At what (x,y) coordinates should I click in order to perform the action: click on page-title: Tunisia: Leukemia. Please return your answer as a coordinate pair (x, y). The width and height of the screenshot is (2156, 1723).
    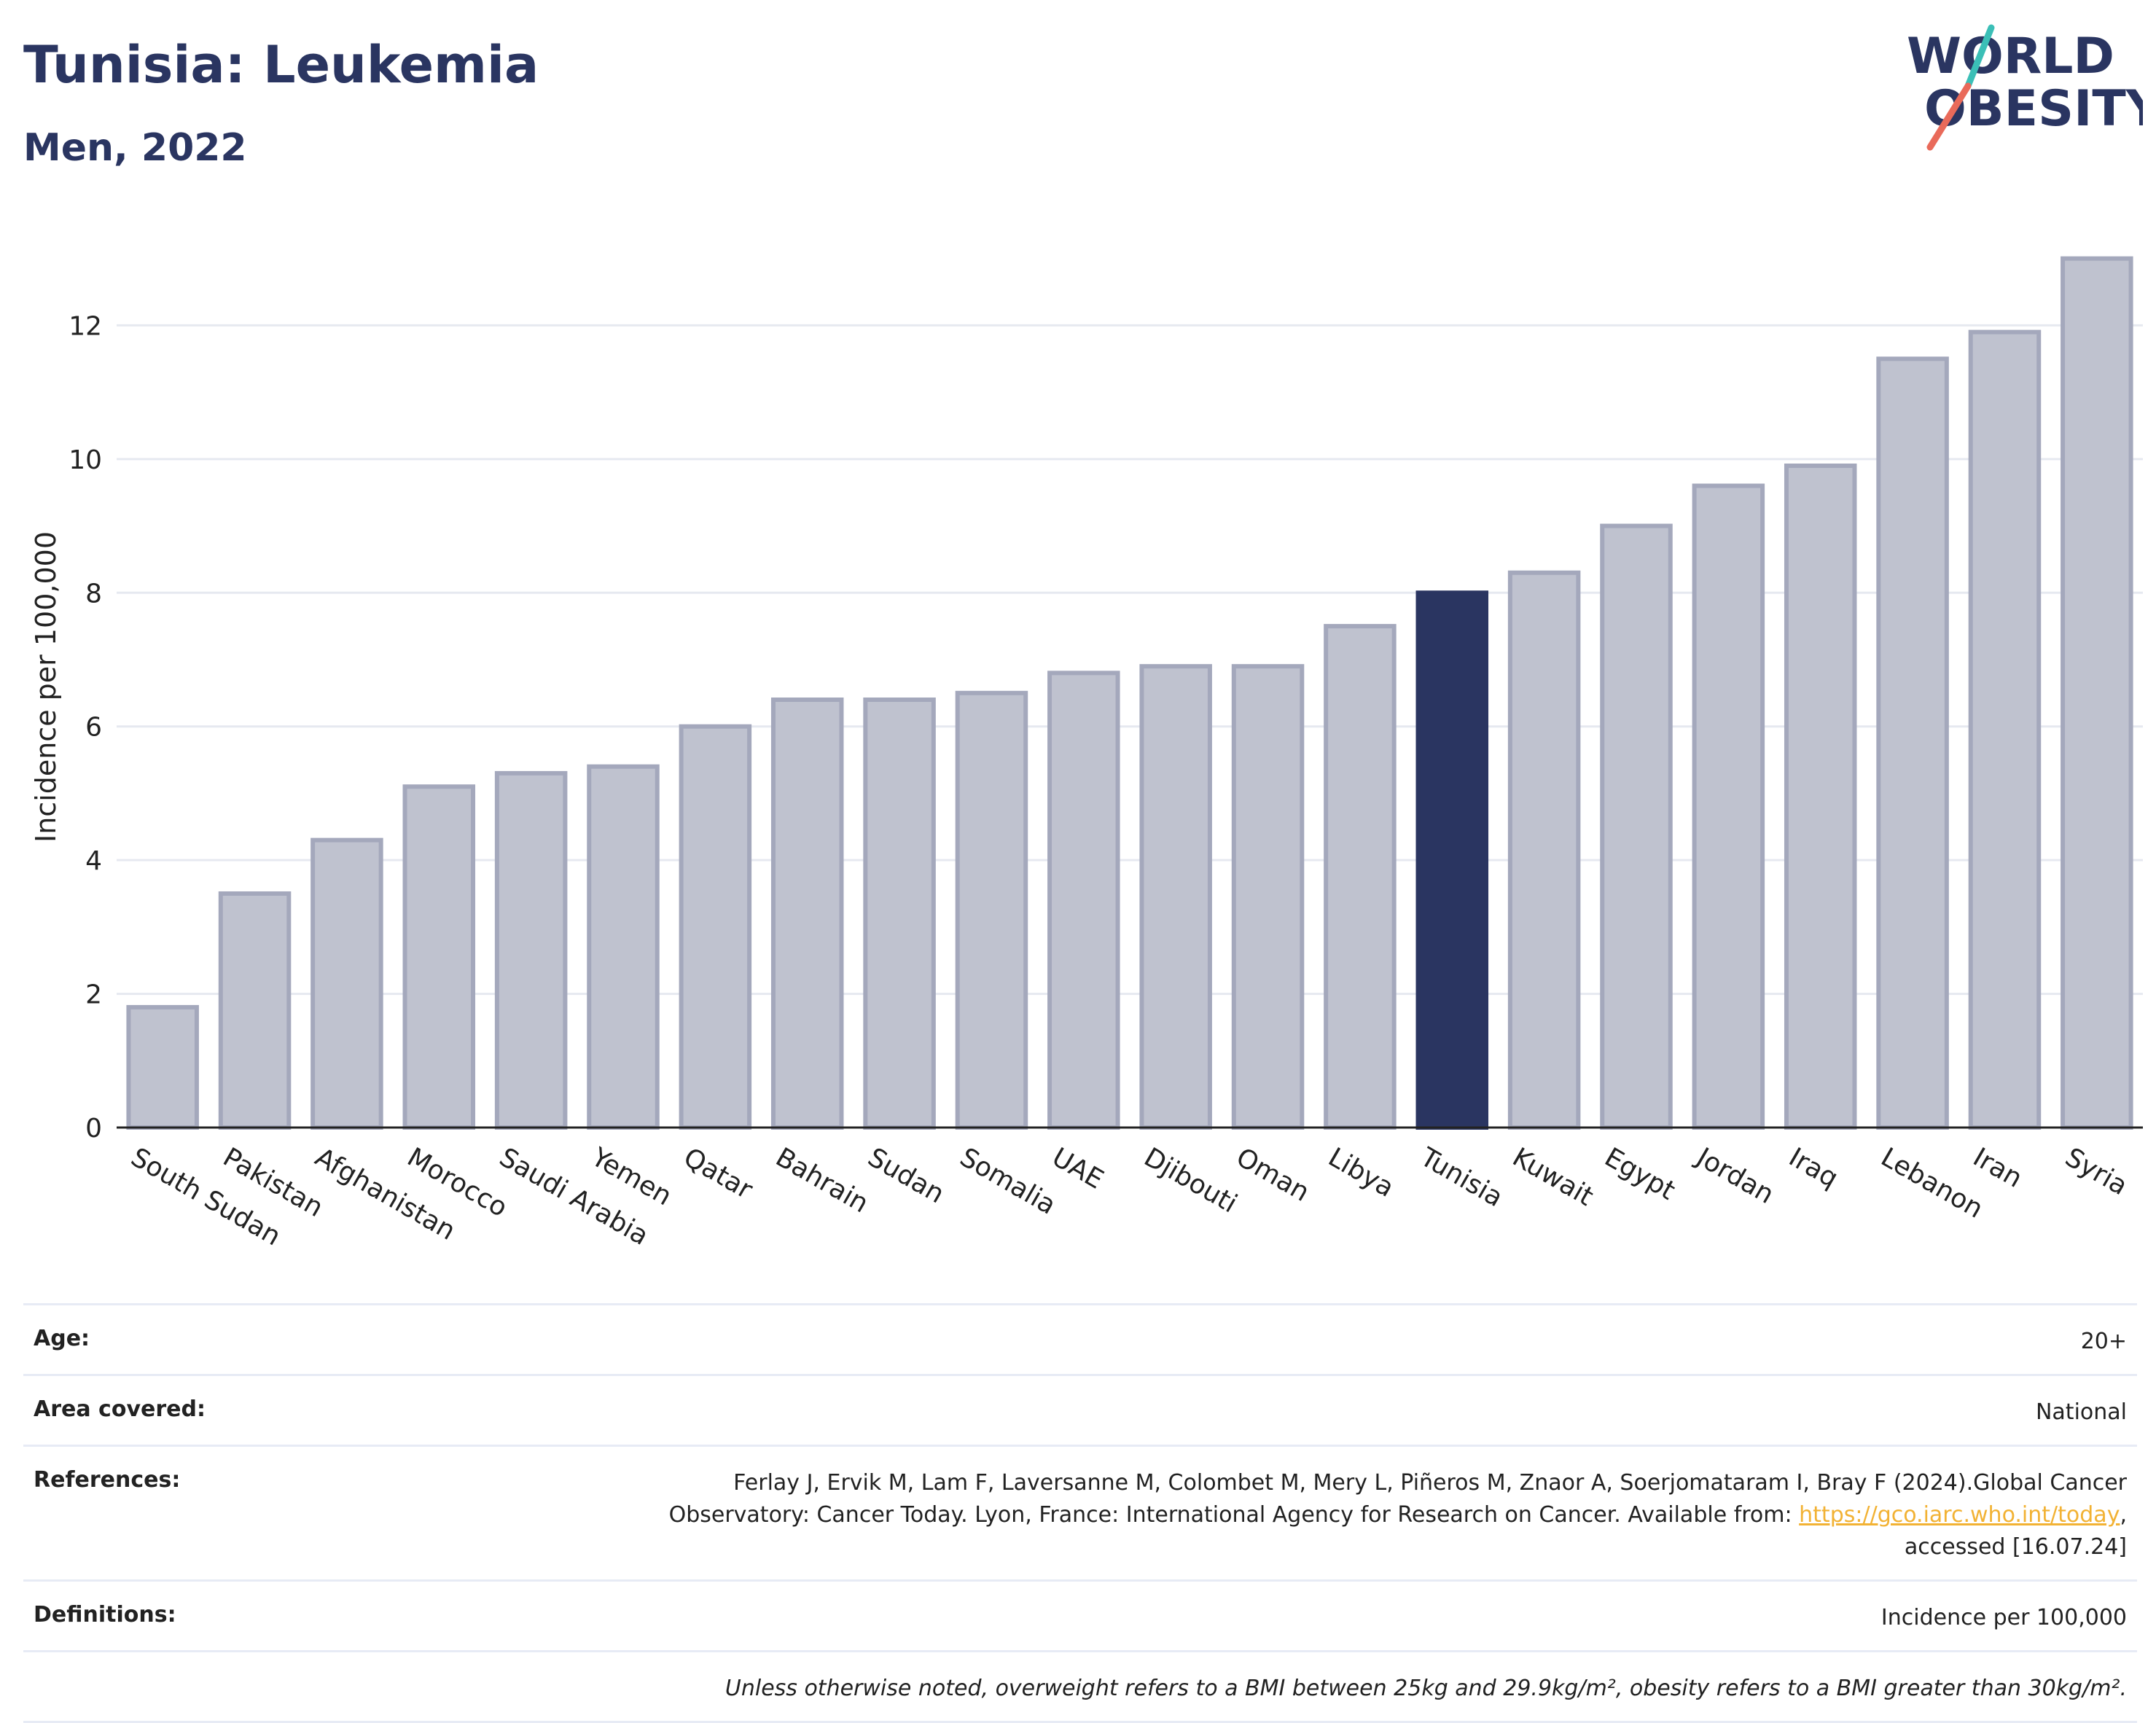
    Looking at the image, I should click on (281, 65).